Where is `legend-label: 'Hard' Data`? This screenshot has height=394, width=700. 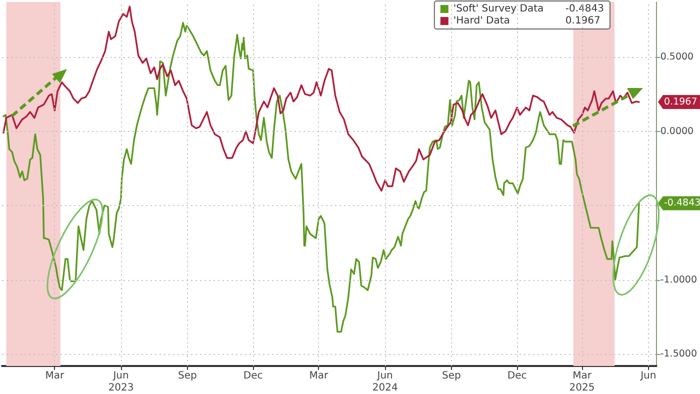 legend-label: 'Hard' Data is located at coordinates (481, 21).